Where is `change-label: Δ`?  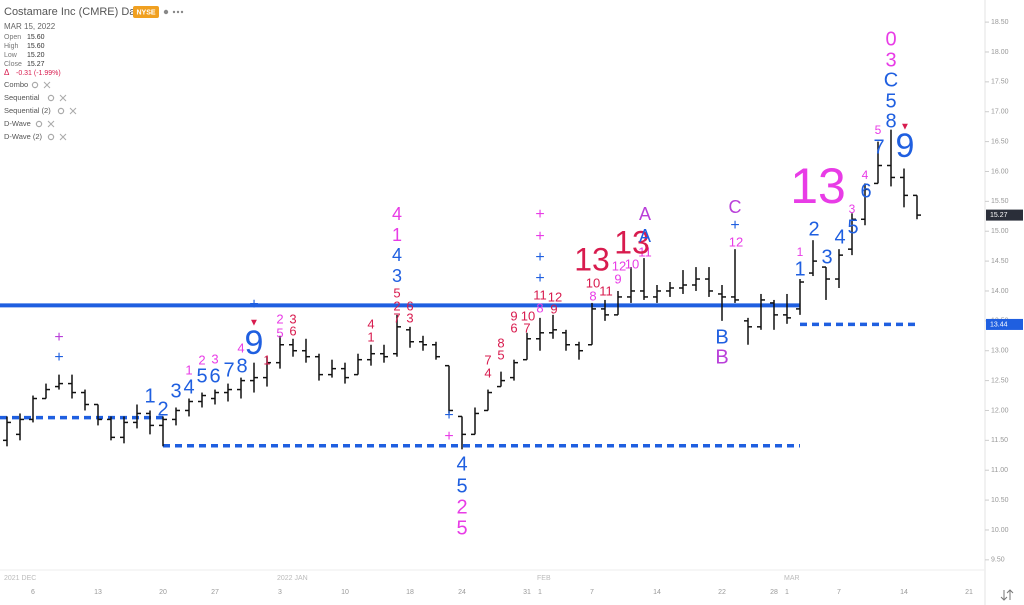
change-label: Δ is located at coordinates (7, 72).